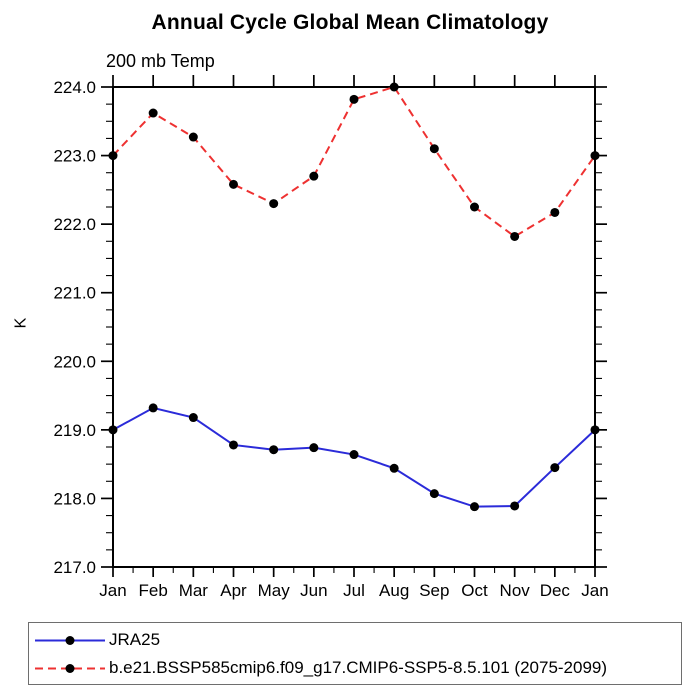 The image size is (700, 700). I want to click on x-tick-label: Dec, so click(555, 590).